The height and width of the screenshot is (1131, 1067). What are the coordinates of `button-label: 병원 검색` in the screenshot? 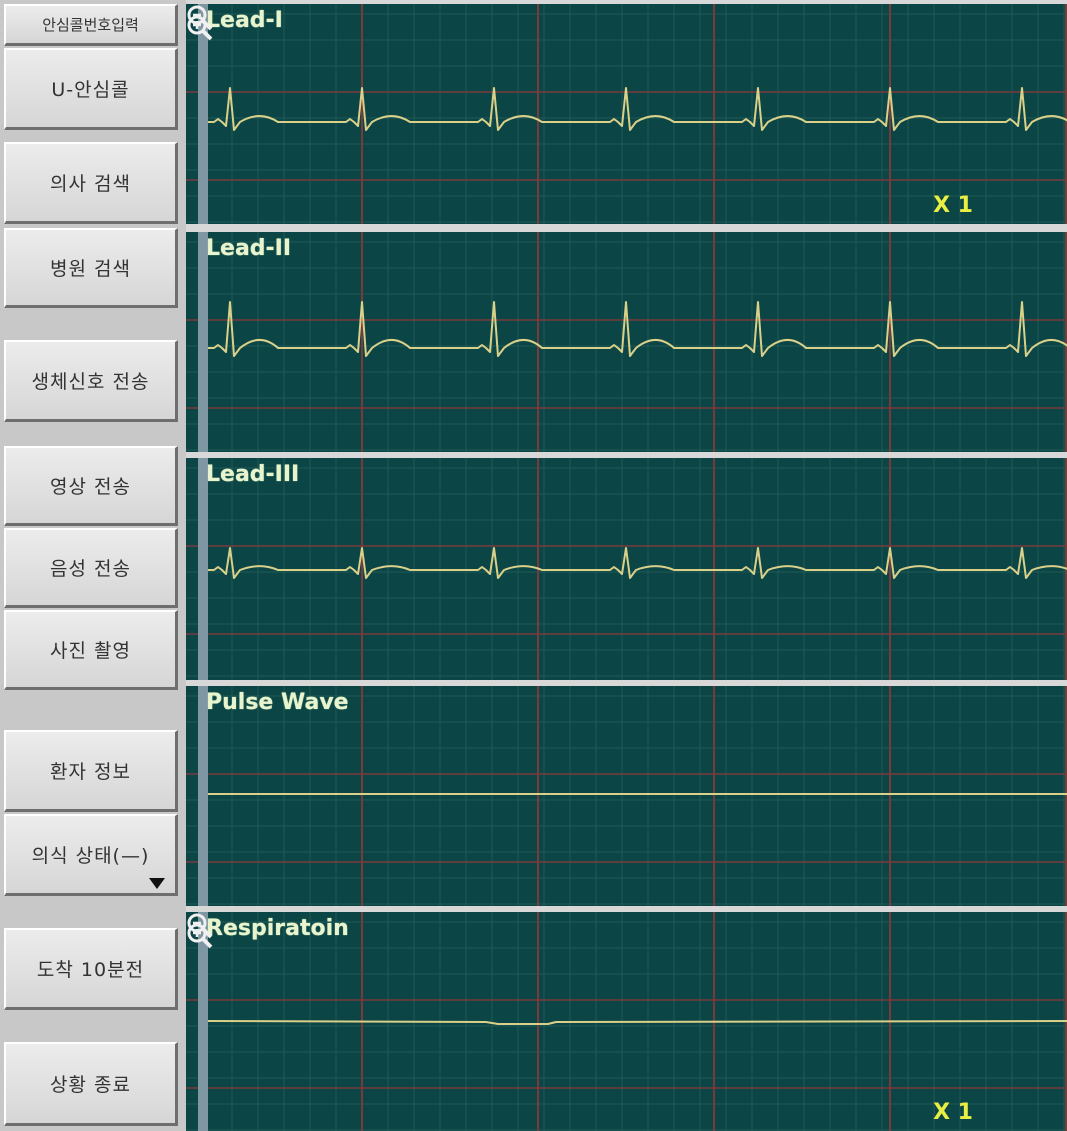 It's located at (90, 269).